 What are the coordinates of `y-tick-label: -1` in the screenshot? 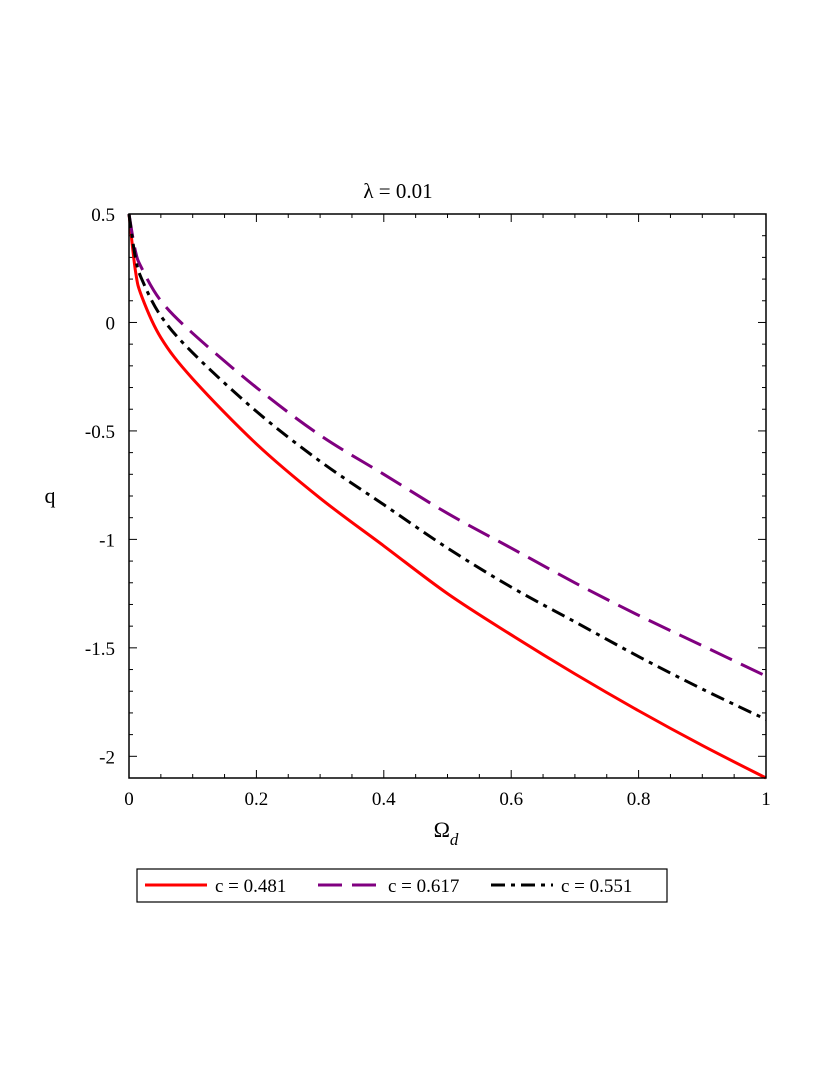 It's located at (107, 540).